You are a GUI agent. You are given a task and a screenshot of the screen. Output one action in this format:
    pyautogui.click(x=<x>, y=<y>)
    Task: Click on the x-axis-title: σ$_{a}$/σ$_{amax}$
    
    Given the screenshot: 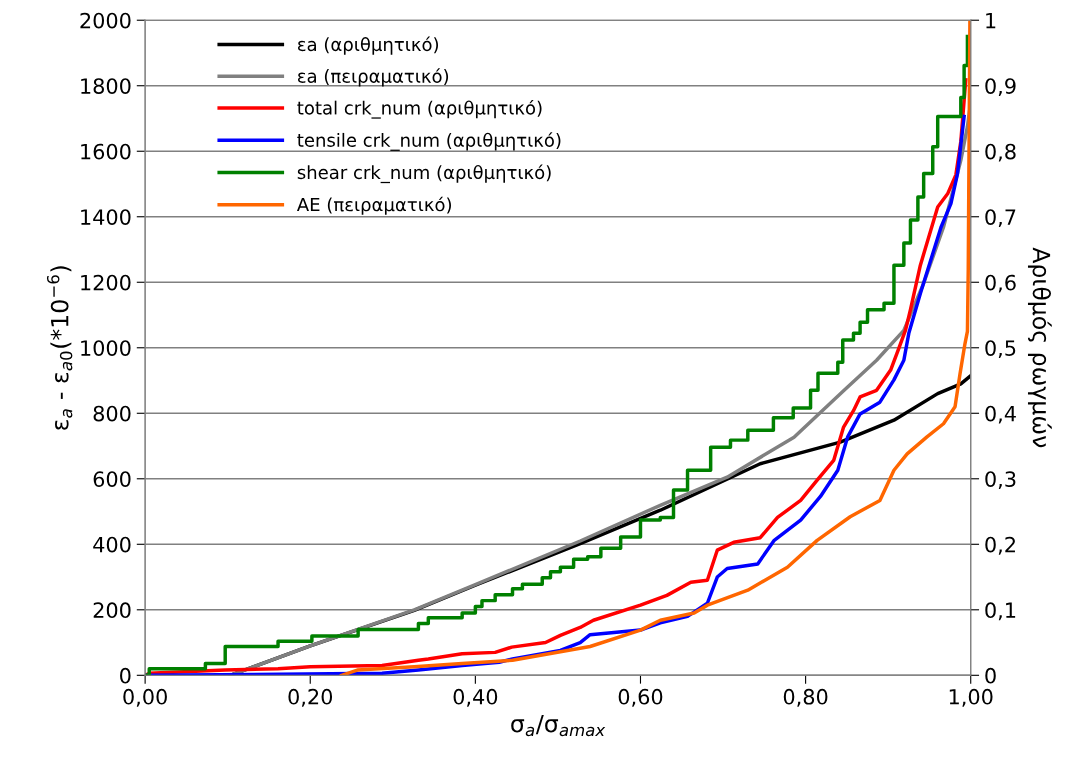 What is the action you would take?
    pyautogui.click(x=558, y=725)
    